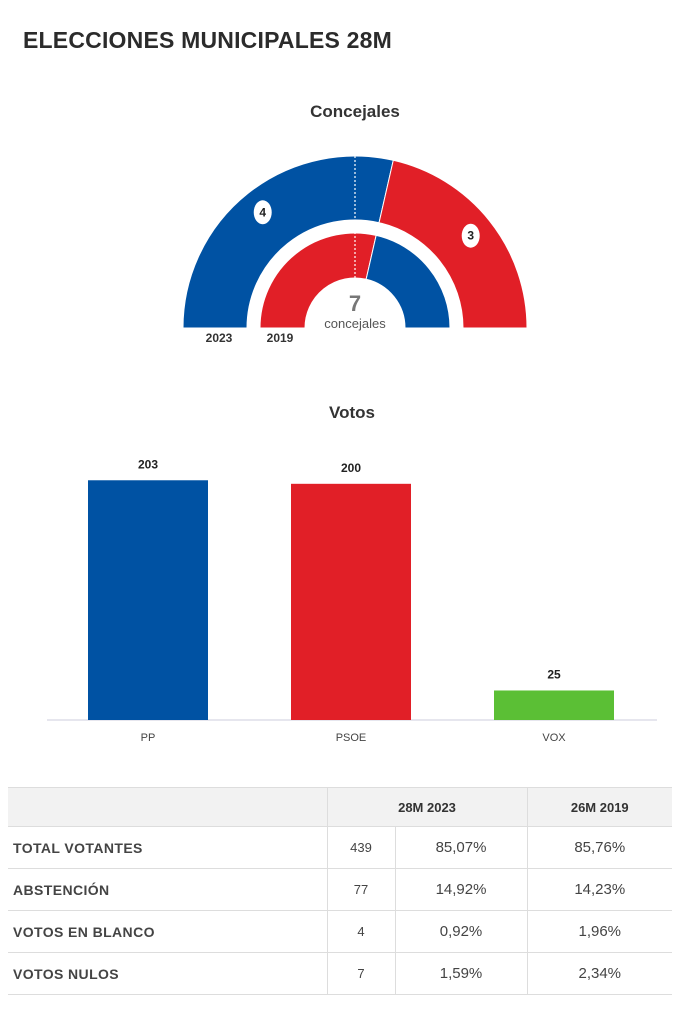  Describe the element at coordinates (207, 40) in the screenshot. I see `page-title: ELECCIONES MUNICIPALES 28M` at that location.